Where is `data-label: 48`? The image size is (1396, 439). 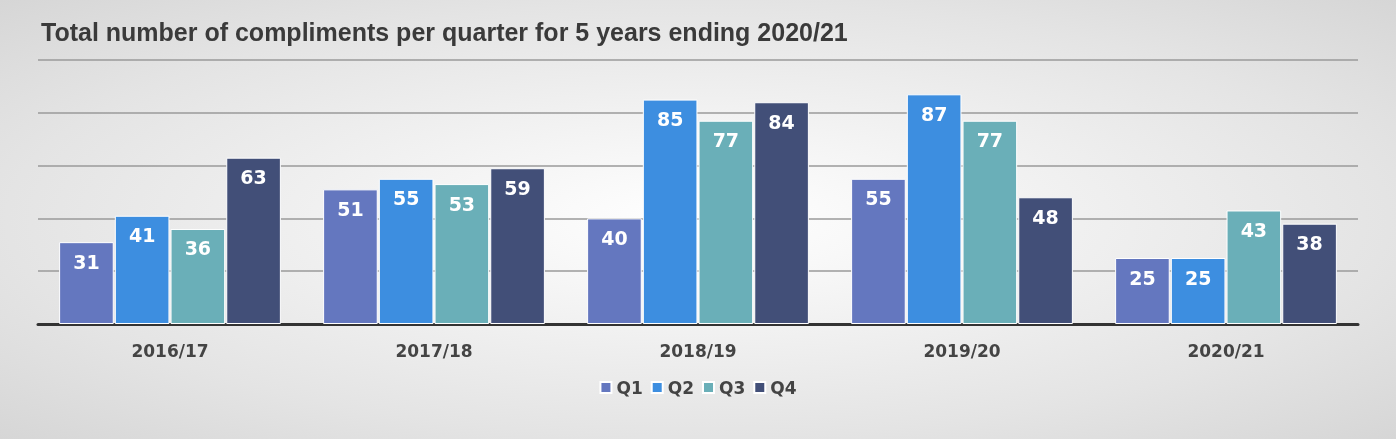
data-label: 48 is located at coordinates (1045, 216).